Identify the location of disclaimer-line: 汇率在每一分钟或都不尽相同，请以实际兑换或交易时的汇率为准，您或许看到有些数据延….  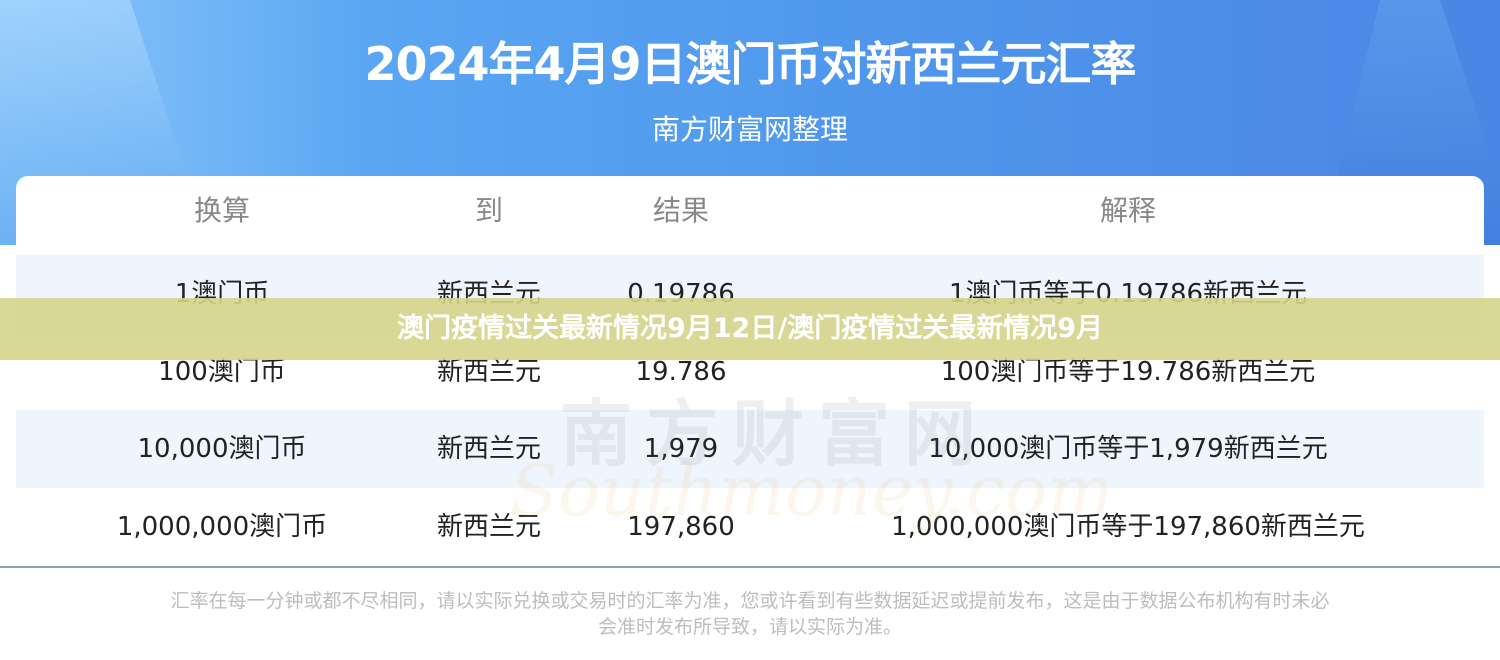
(750, 601).